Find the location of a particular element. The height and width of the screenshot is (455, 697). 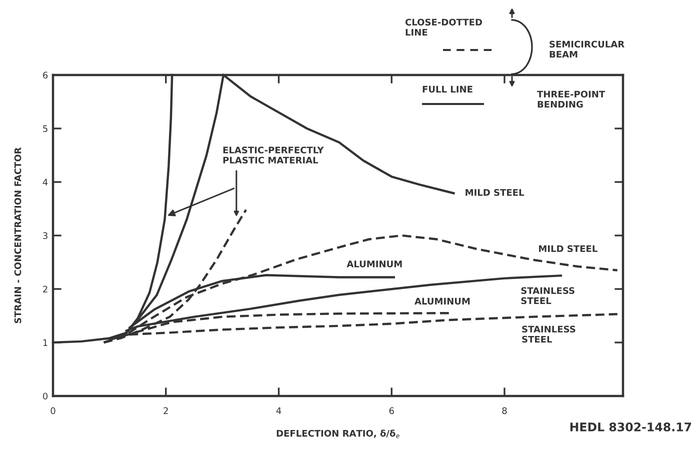

x-tick-label: 0 is located at coordinates (53, 410).